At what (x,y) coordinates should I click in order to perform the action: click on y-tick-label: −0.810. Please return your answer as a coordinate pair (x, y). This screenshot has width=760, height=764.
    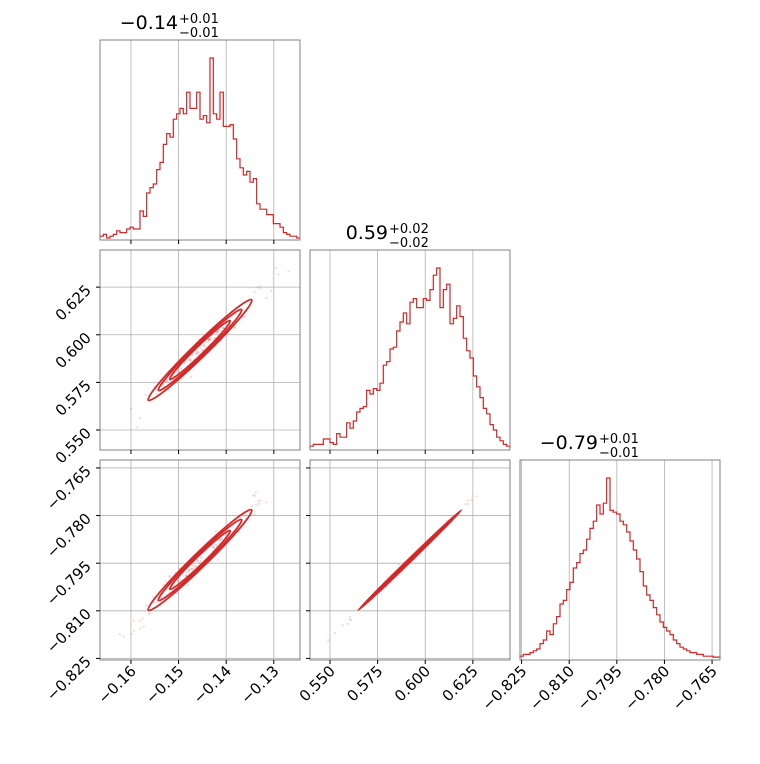
    Looking at the image, I should click on (69, 631).